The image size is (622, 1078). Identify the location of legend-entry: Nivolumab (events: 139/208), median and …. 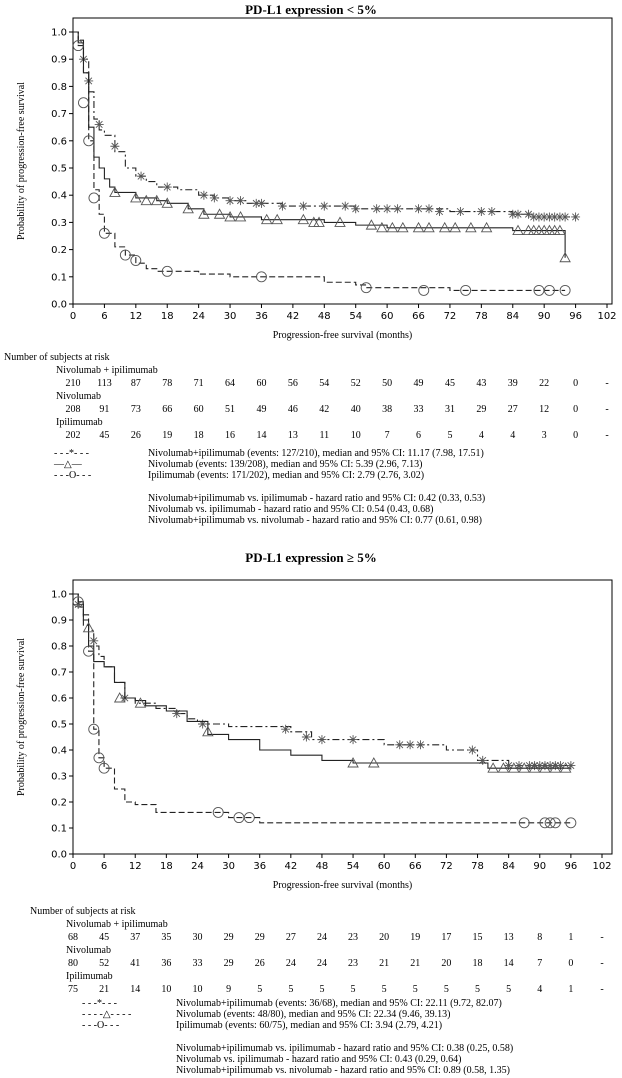
(285, 464).